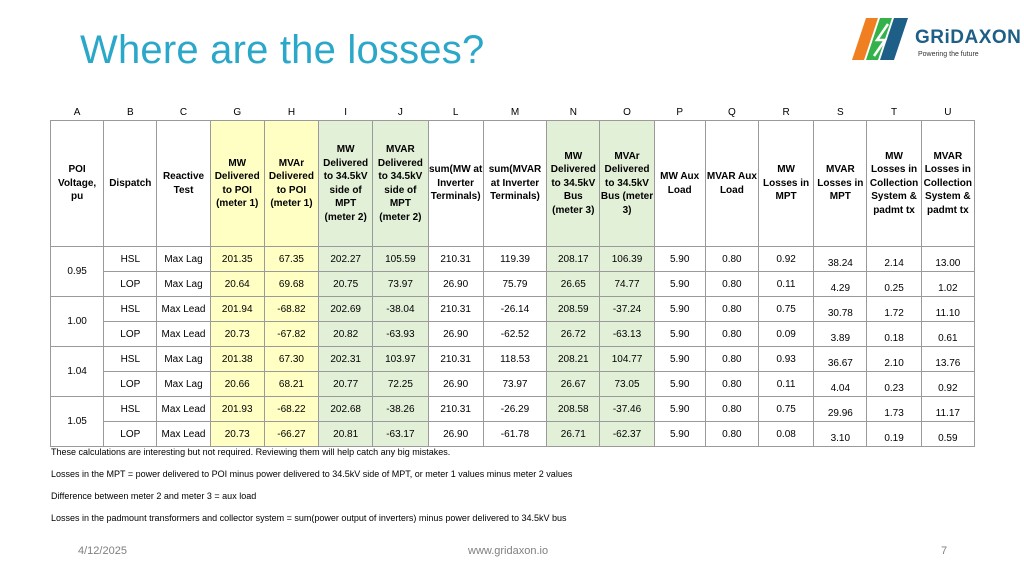 This screenshot has height=576, width=1024. What do you see at coordinates (627, 309) in the screenshot?
I see `value-cell: -37.24` at bounding box center [627, 309].